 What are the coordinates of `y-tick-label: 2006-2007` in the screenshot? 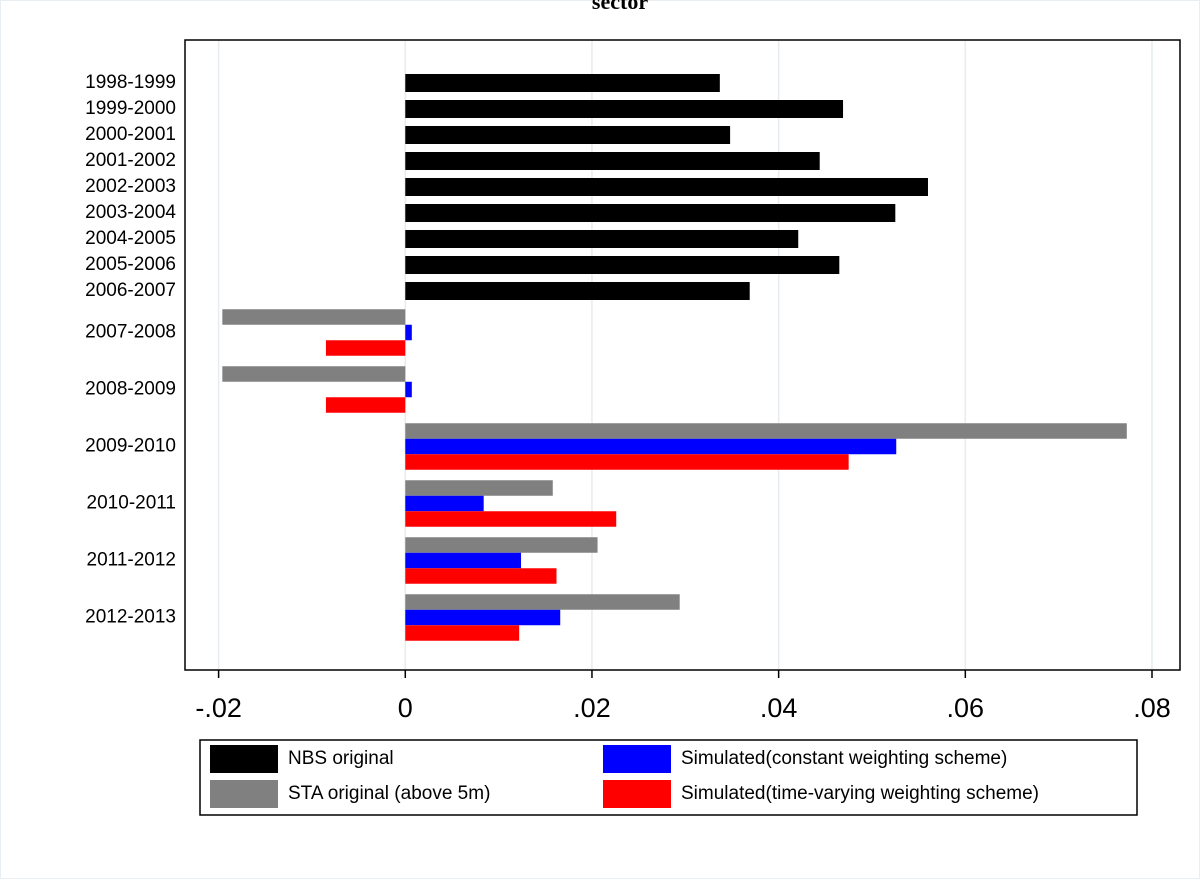 It's located at (130, 290).